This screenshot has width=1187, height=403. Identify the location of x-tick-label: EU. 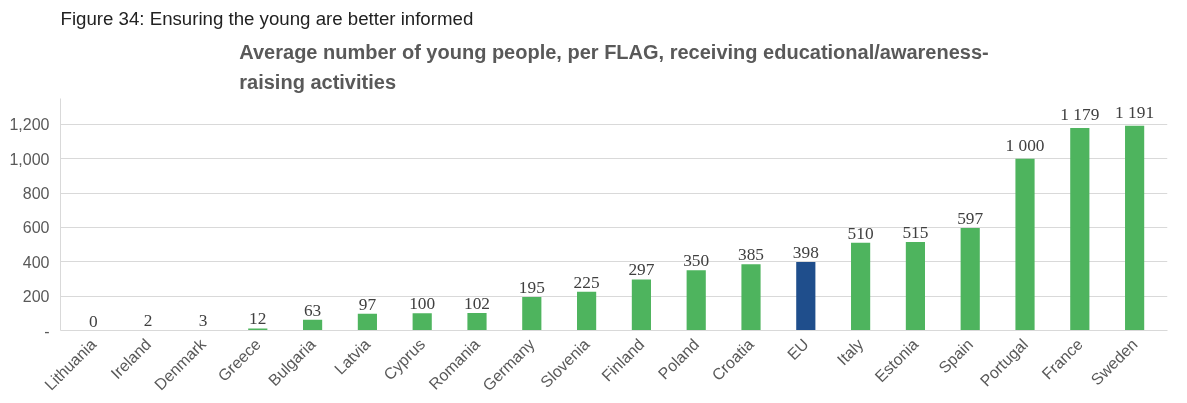
(798, 349).